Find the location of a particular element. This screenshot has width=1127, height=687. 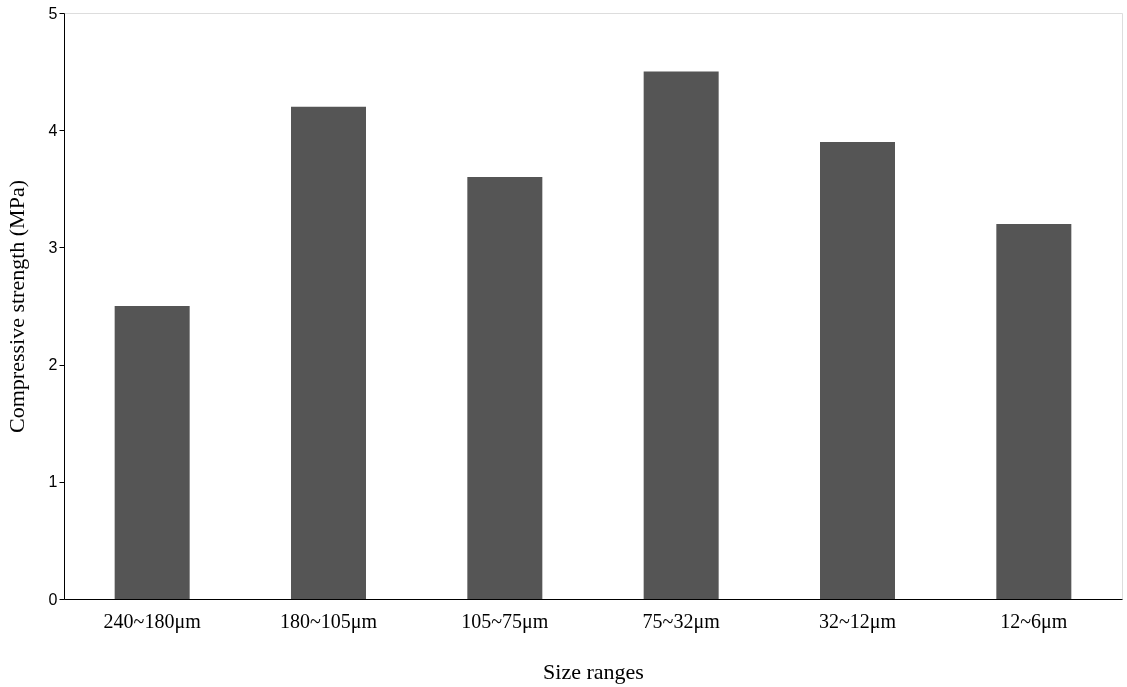

x-tick-label: 75~32μm is located at coordinates (681, 621).